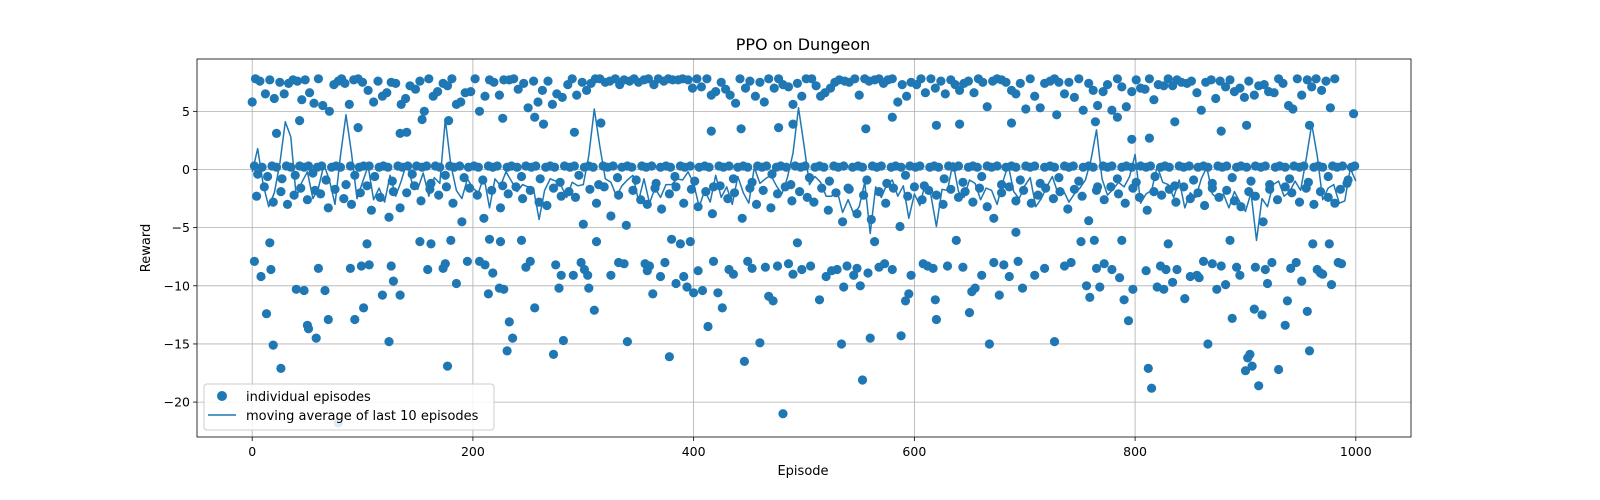 Image resolution: width=1600 pixels, height=500 pixels. What do you see at coordinates (362, 416) in the screenshot?
I see `legend-label-line: moving average of last 10 episodes` at bounding box center [362, 416].